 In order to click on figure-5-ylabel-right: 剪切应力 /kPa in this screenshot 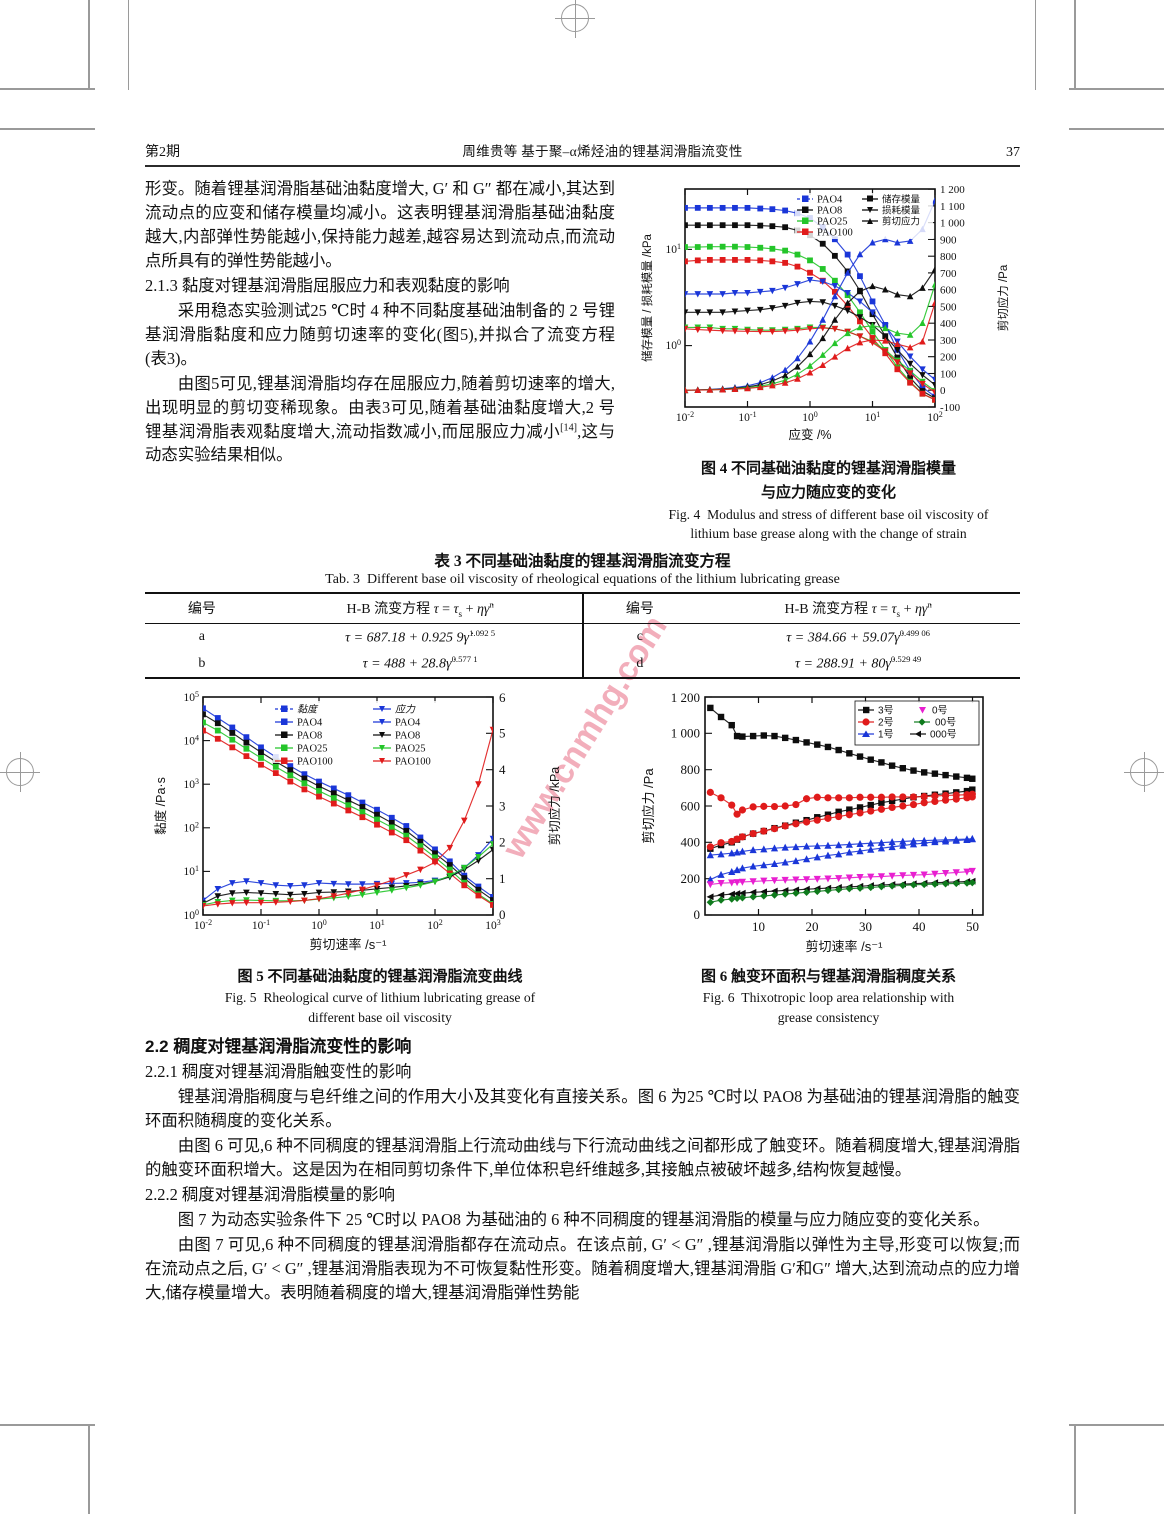, I will do `click(554, 806)`.